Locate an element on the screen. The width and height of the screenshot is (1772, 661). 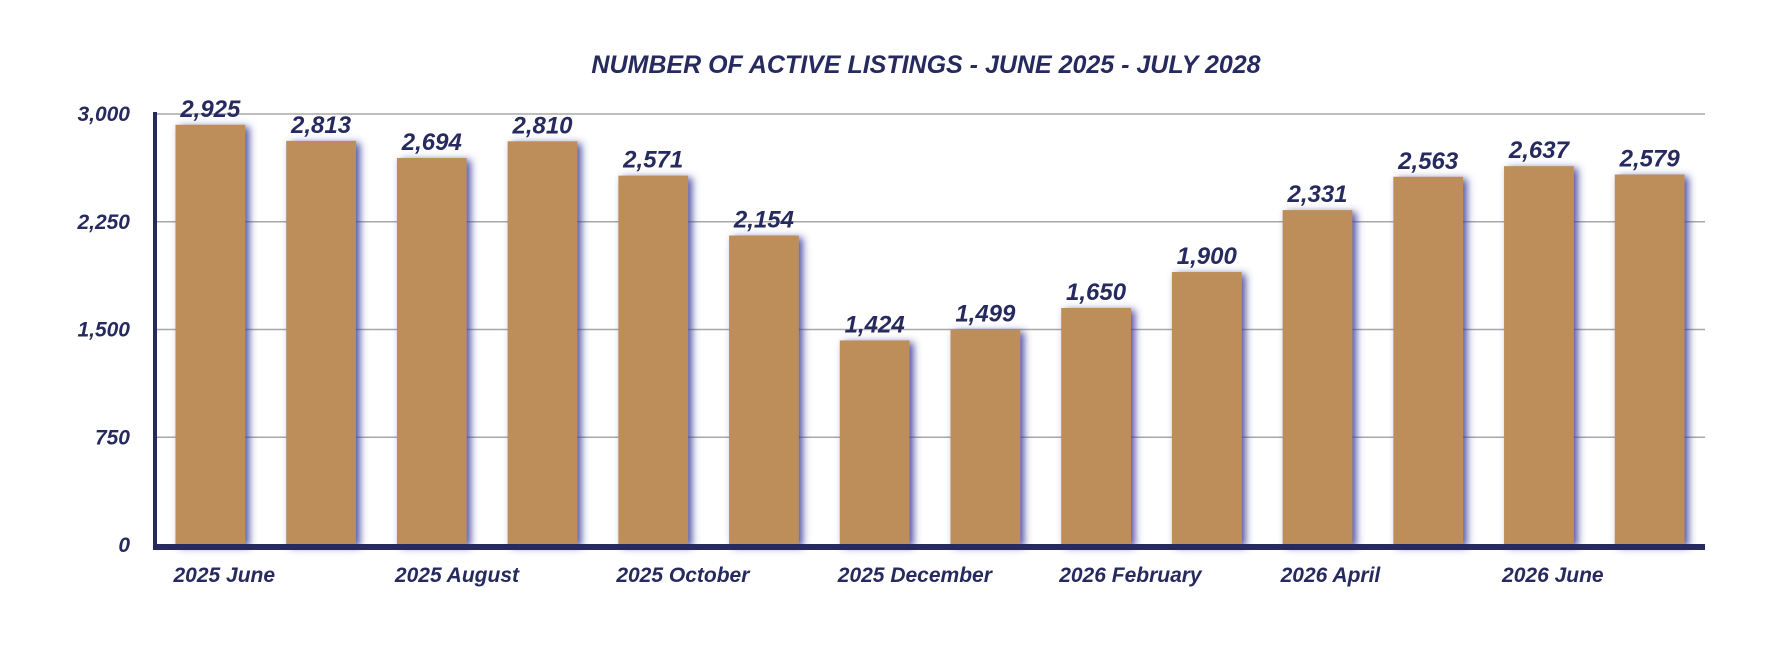
bar-value-label: 2,579 is located at coordinates (1650, 158).